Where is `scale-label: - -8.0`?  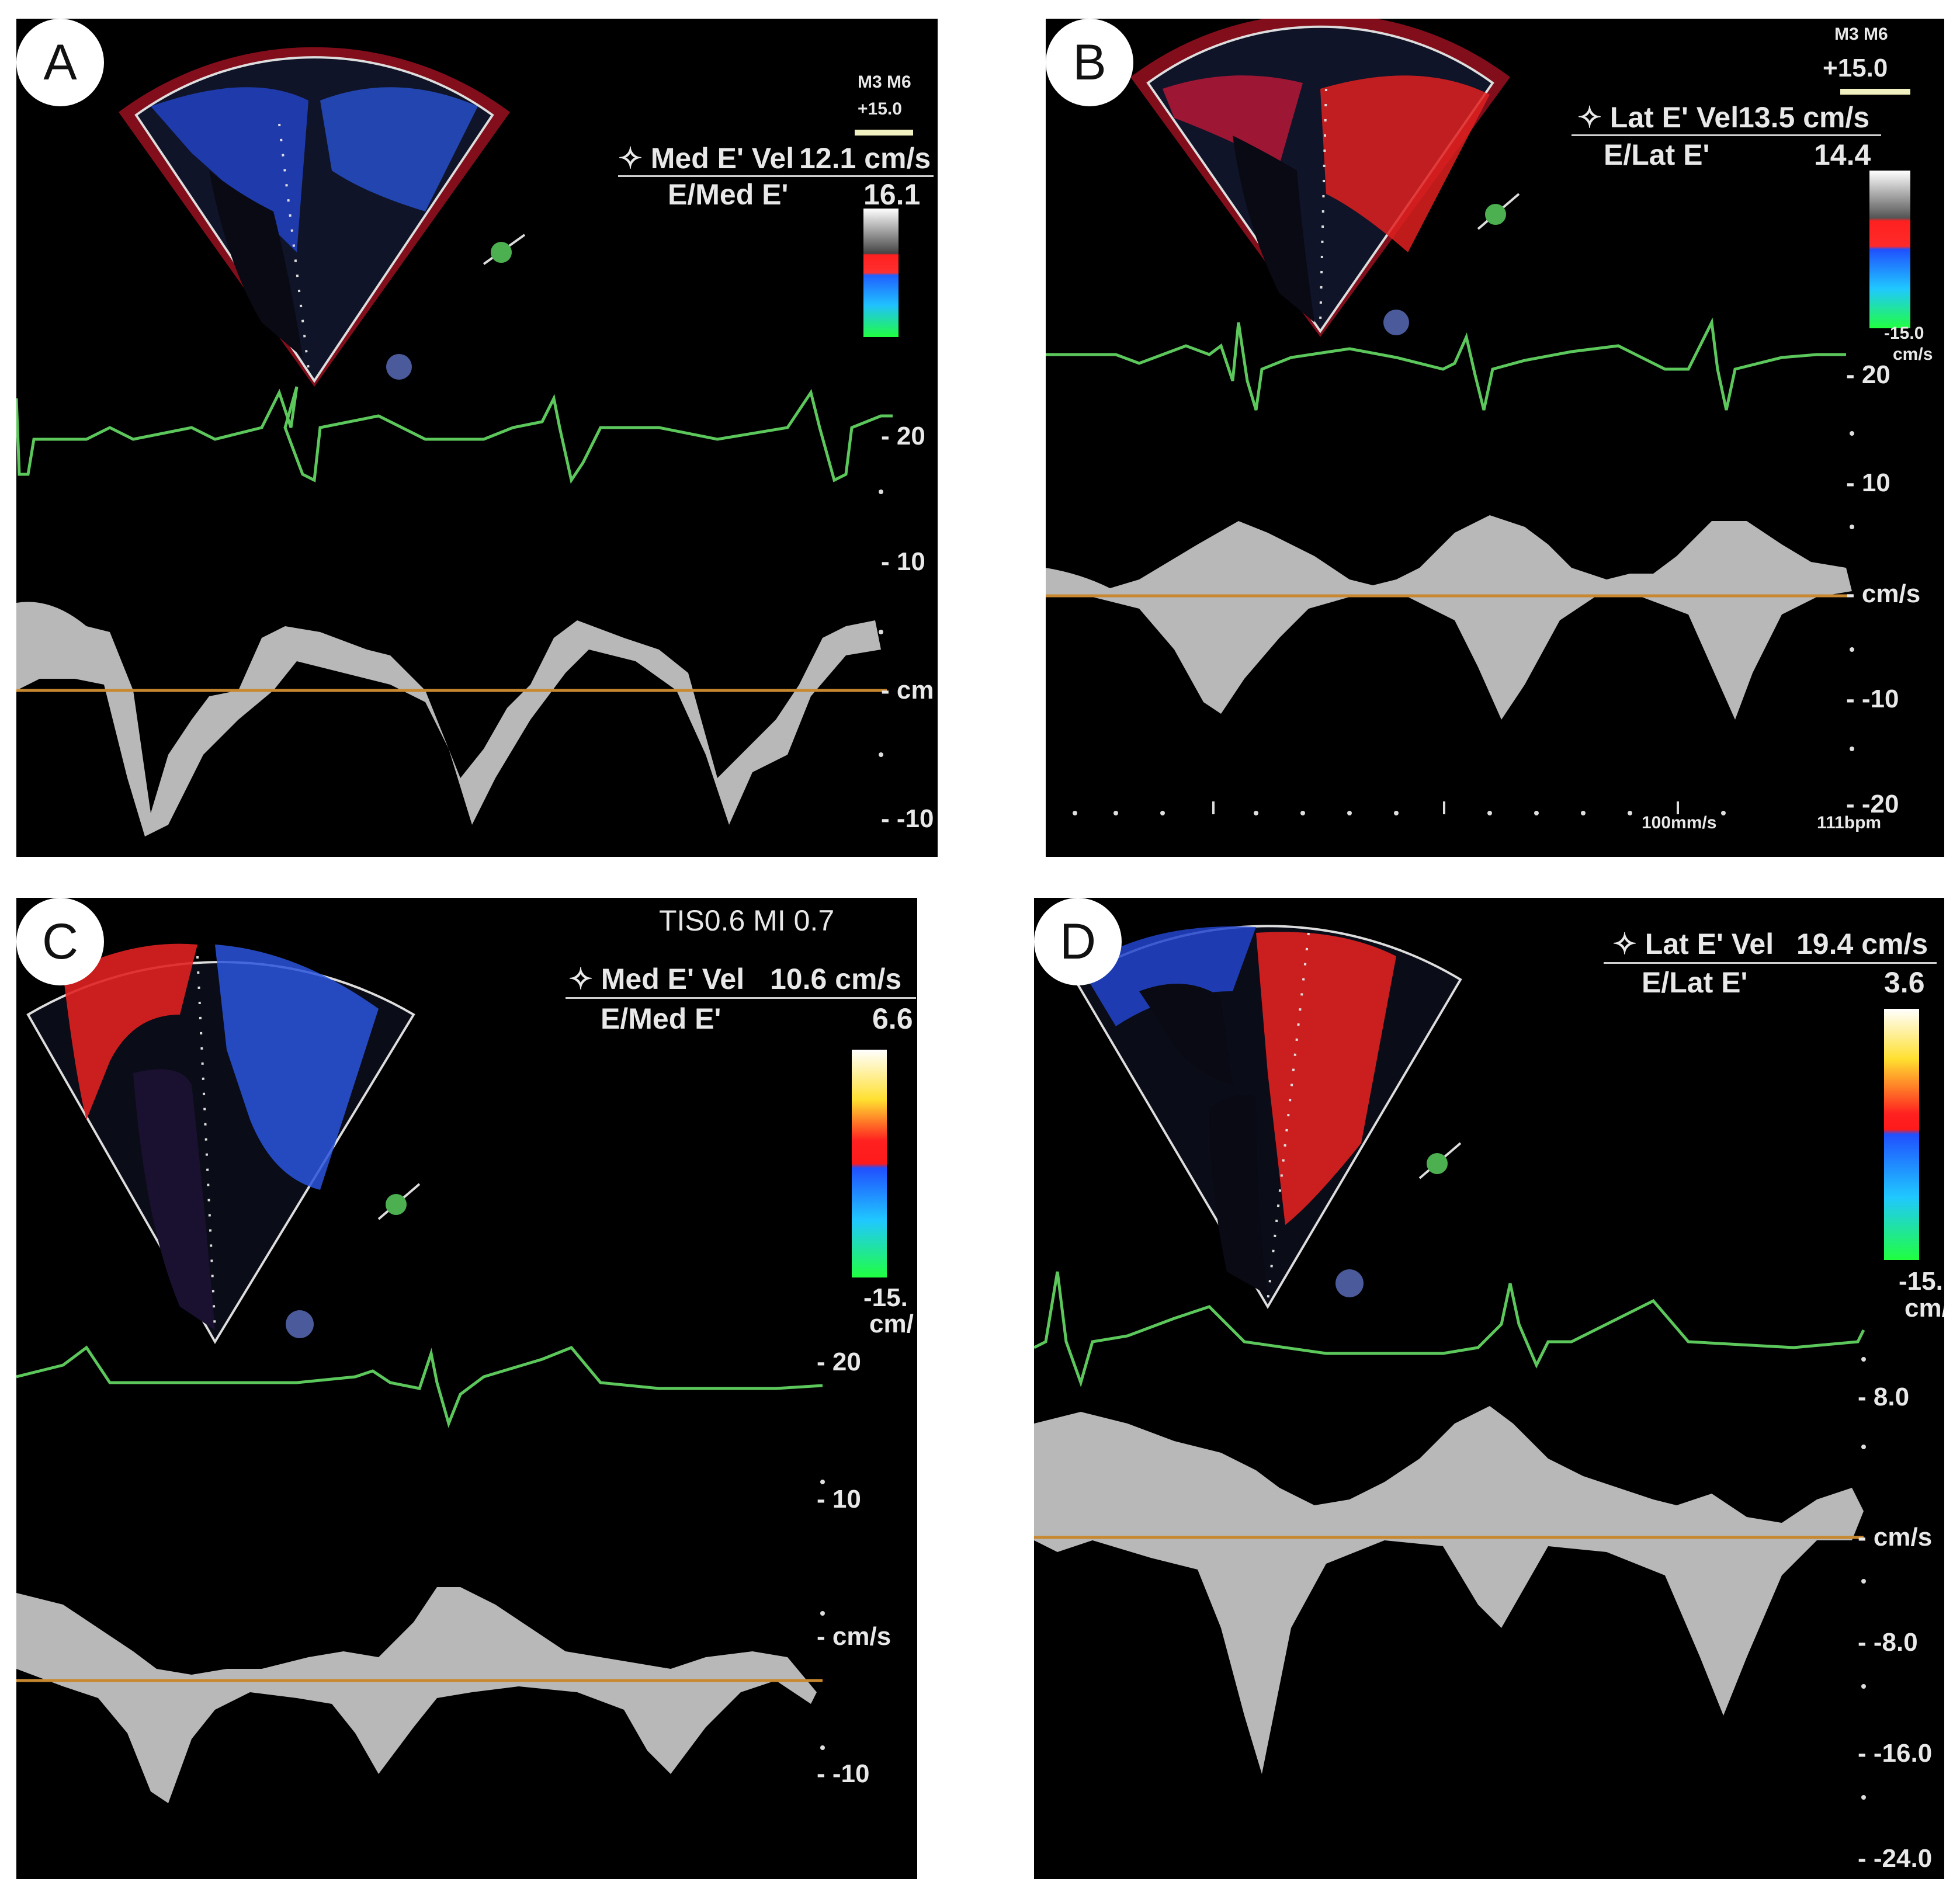
scale-label: - -8.0 is located at coordinates (1888, 1643).